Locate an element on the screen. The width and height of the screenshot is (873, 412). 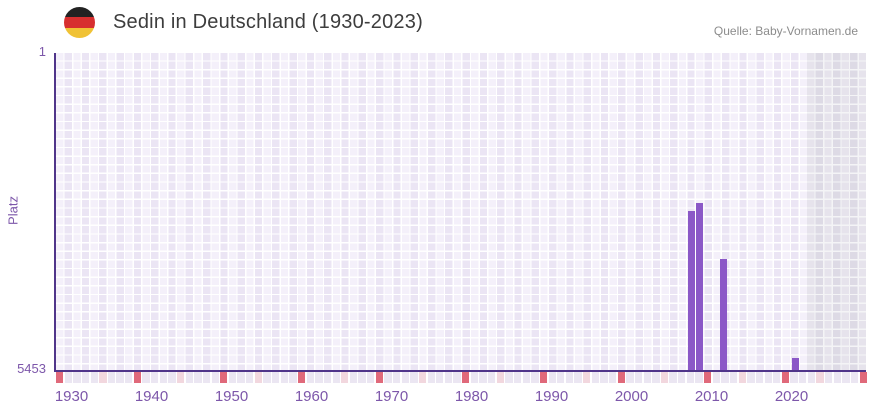
flag-stripe-gold is located at coordinates (79, 32).